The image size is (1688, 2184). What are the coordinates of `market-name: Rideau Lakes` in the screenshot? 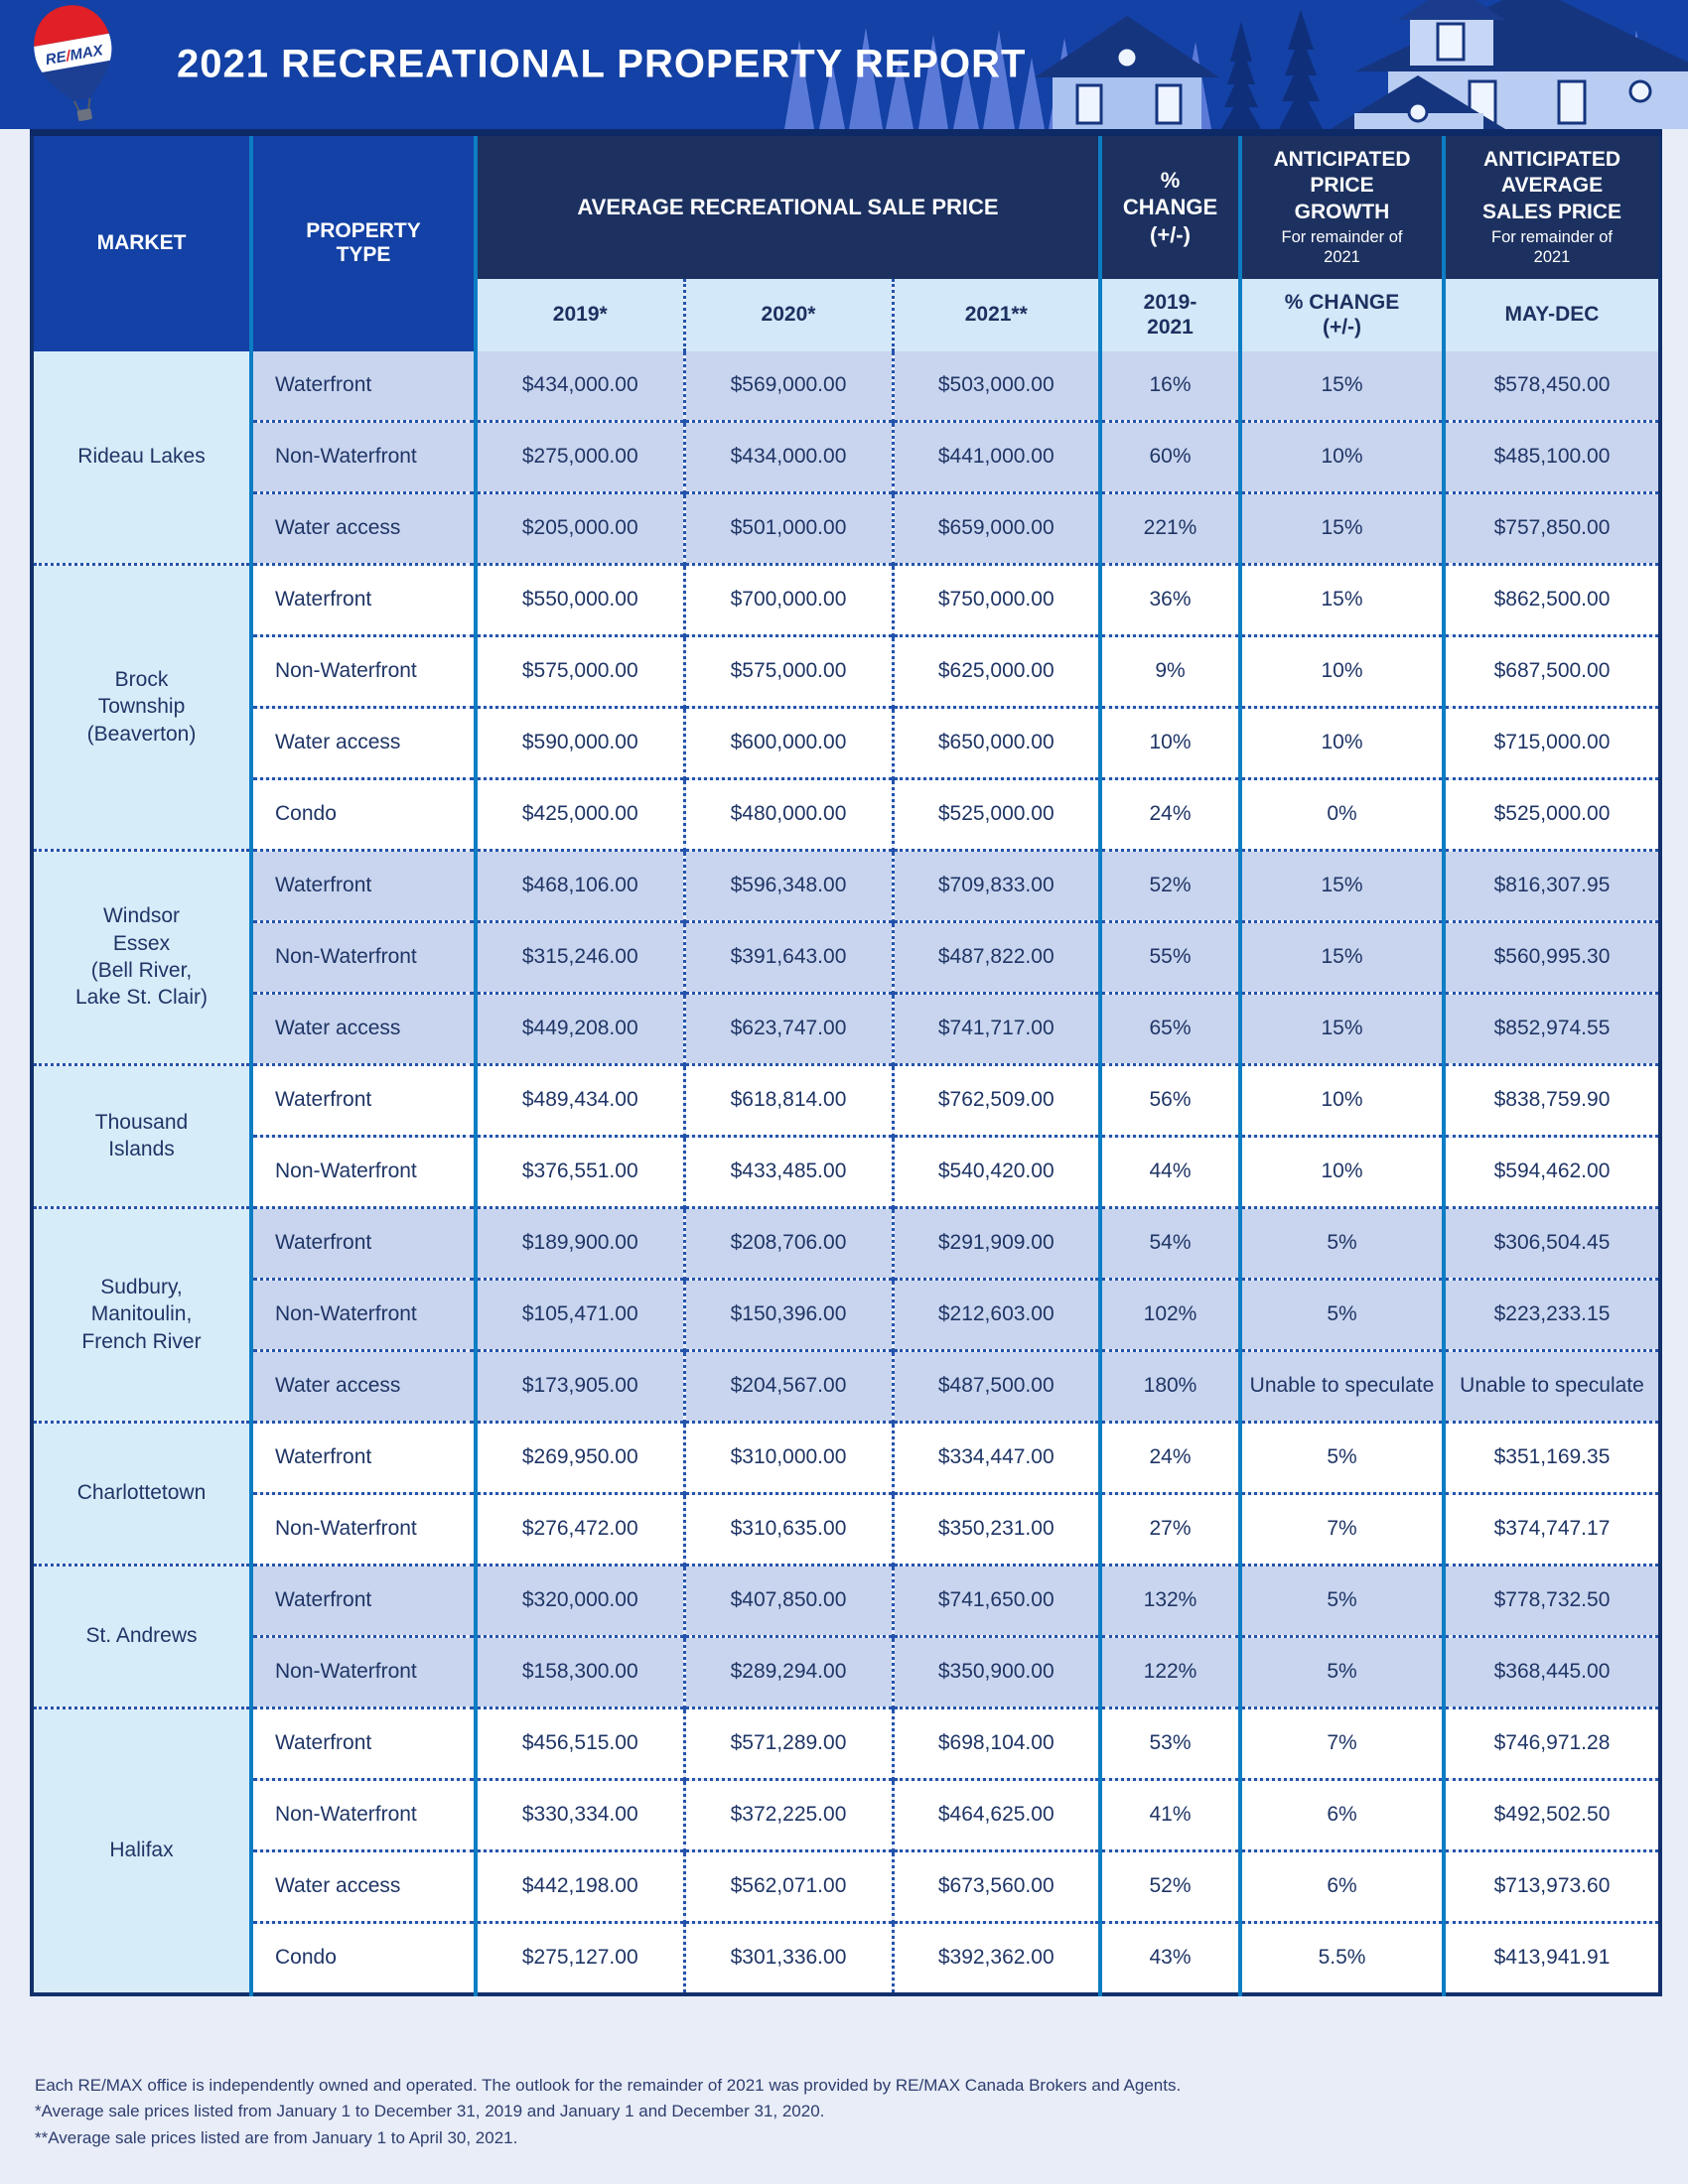 It's located at (142, 457).